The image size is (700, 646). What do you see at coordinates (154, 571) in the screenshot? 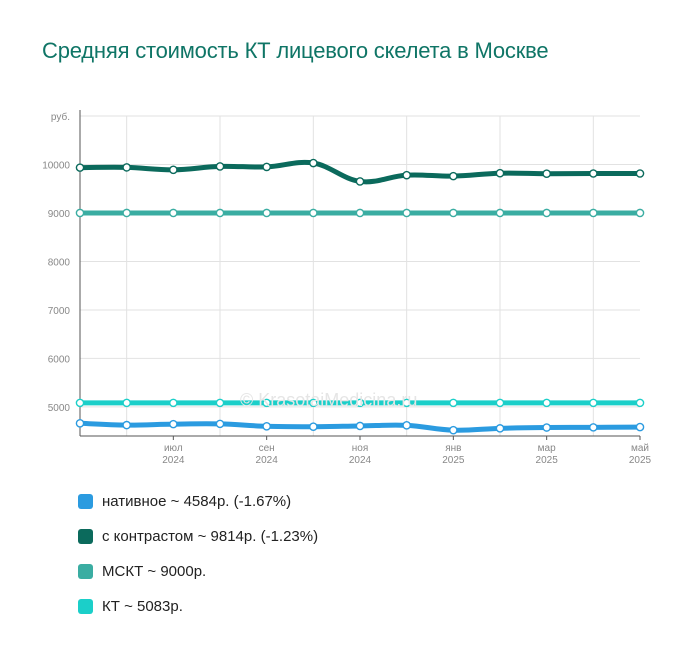
I see `legend-label: МСКТ ~ 9000р.` at bounding box center [154, 571].